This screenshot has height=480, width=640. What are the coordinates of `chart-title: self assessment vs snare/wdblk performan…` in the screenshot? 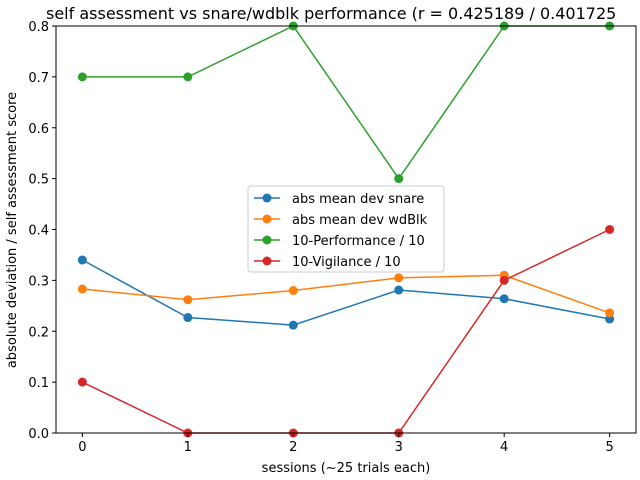 It's located at (331, 13).